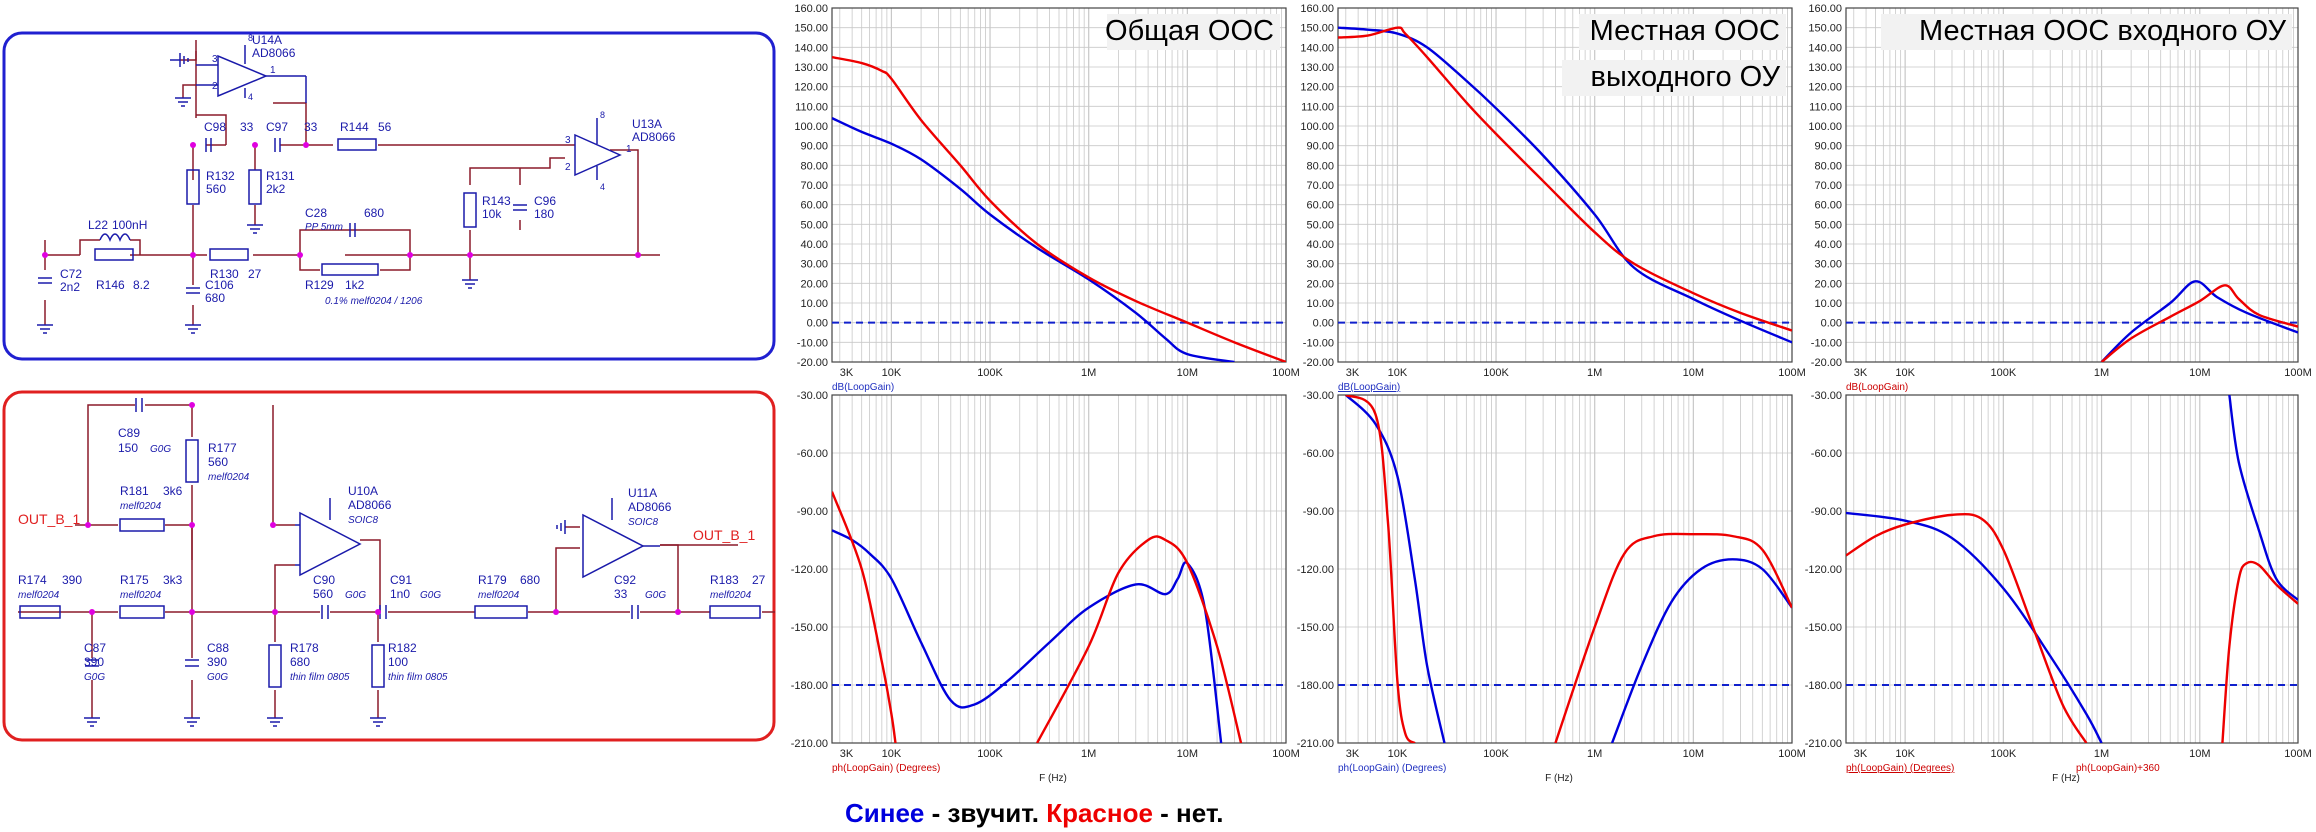  I want to click on pin-label: 2, so click(215, 86).